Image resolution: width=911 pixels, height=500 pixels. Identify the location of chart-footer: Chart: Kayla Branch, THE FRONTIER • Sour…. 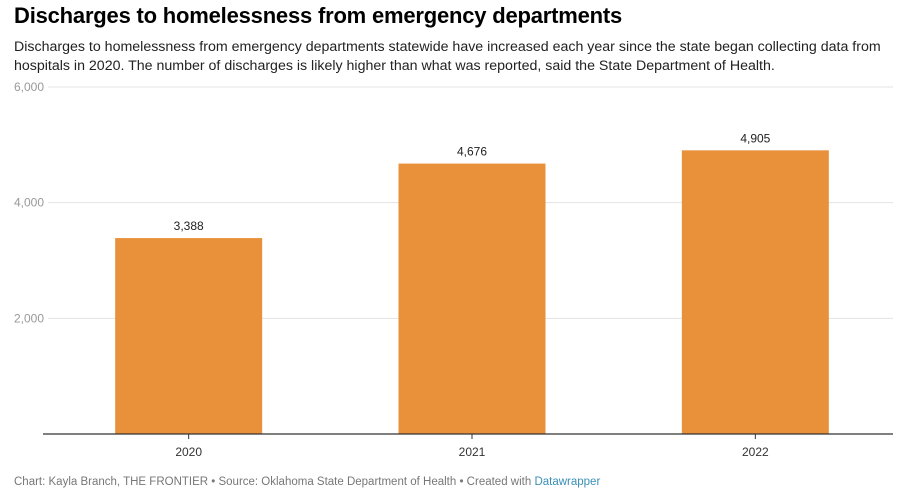
(307, 482).